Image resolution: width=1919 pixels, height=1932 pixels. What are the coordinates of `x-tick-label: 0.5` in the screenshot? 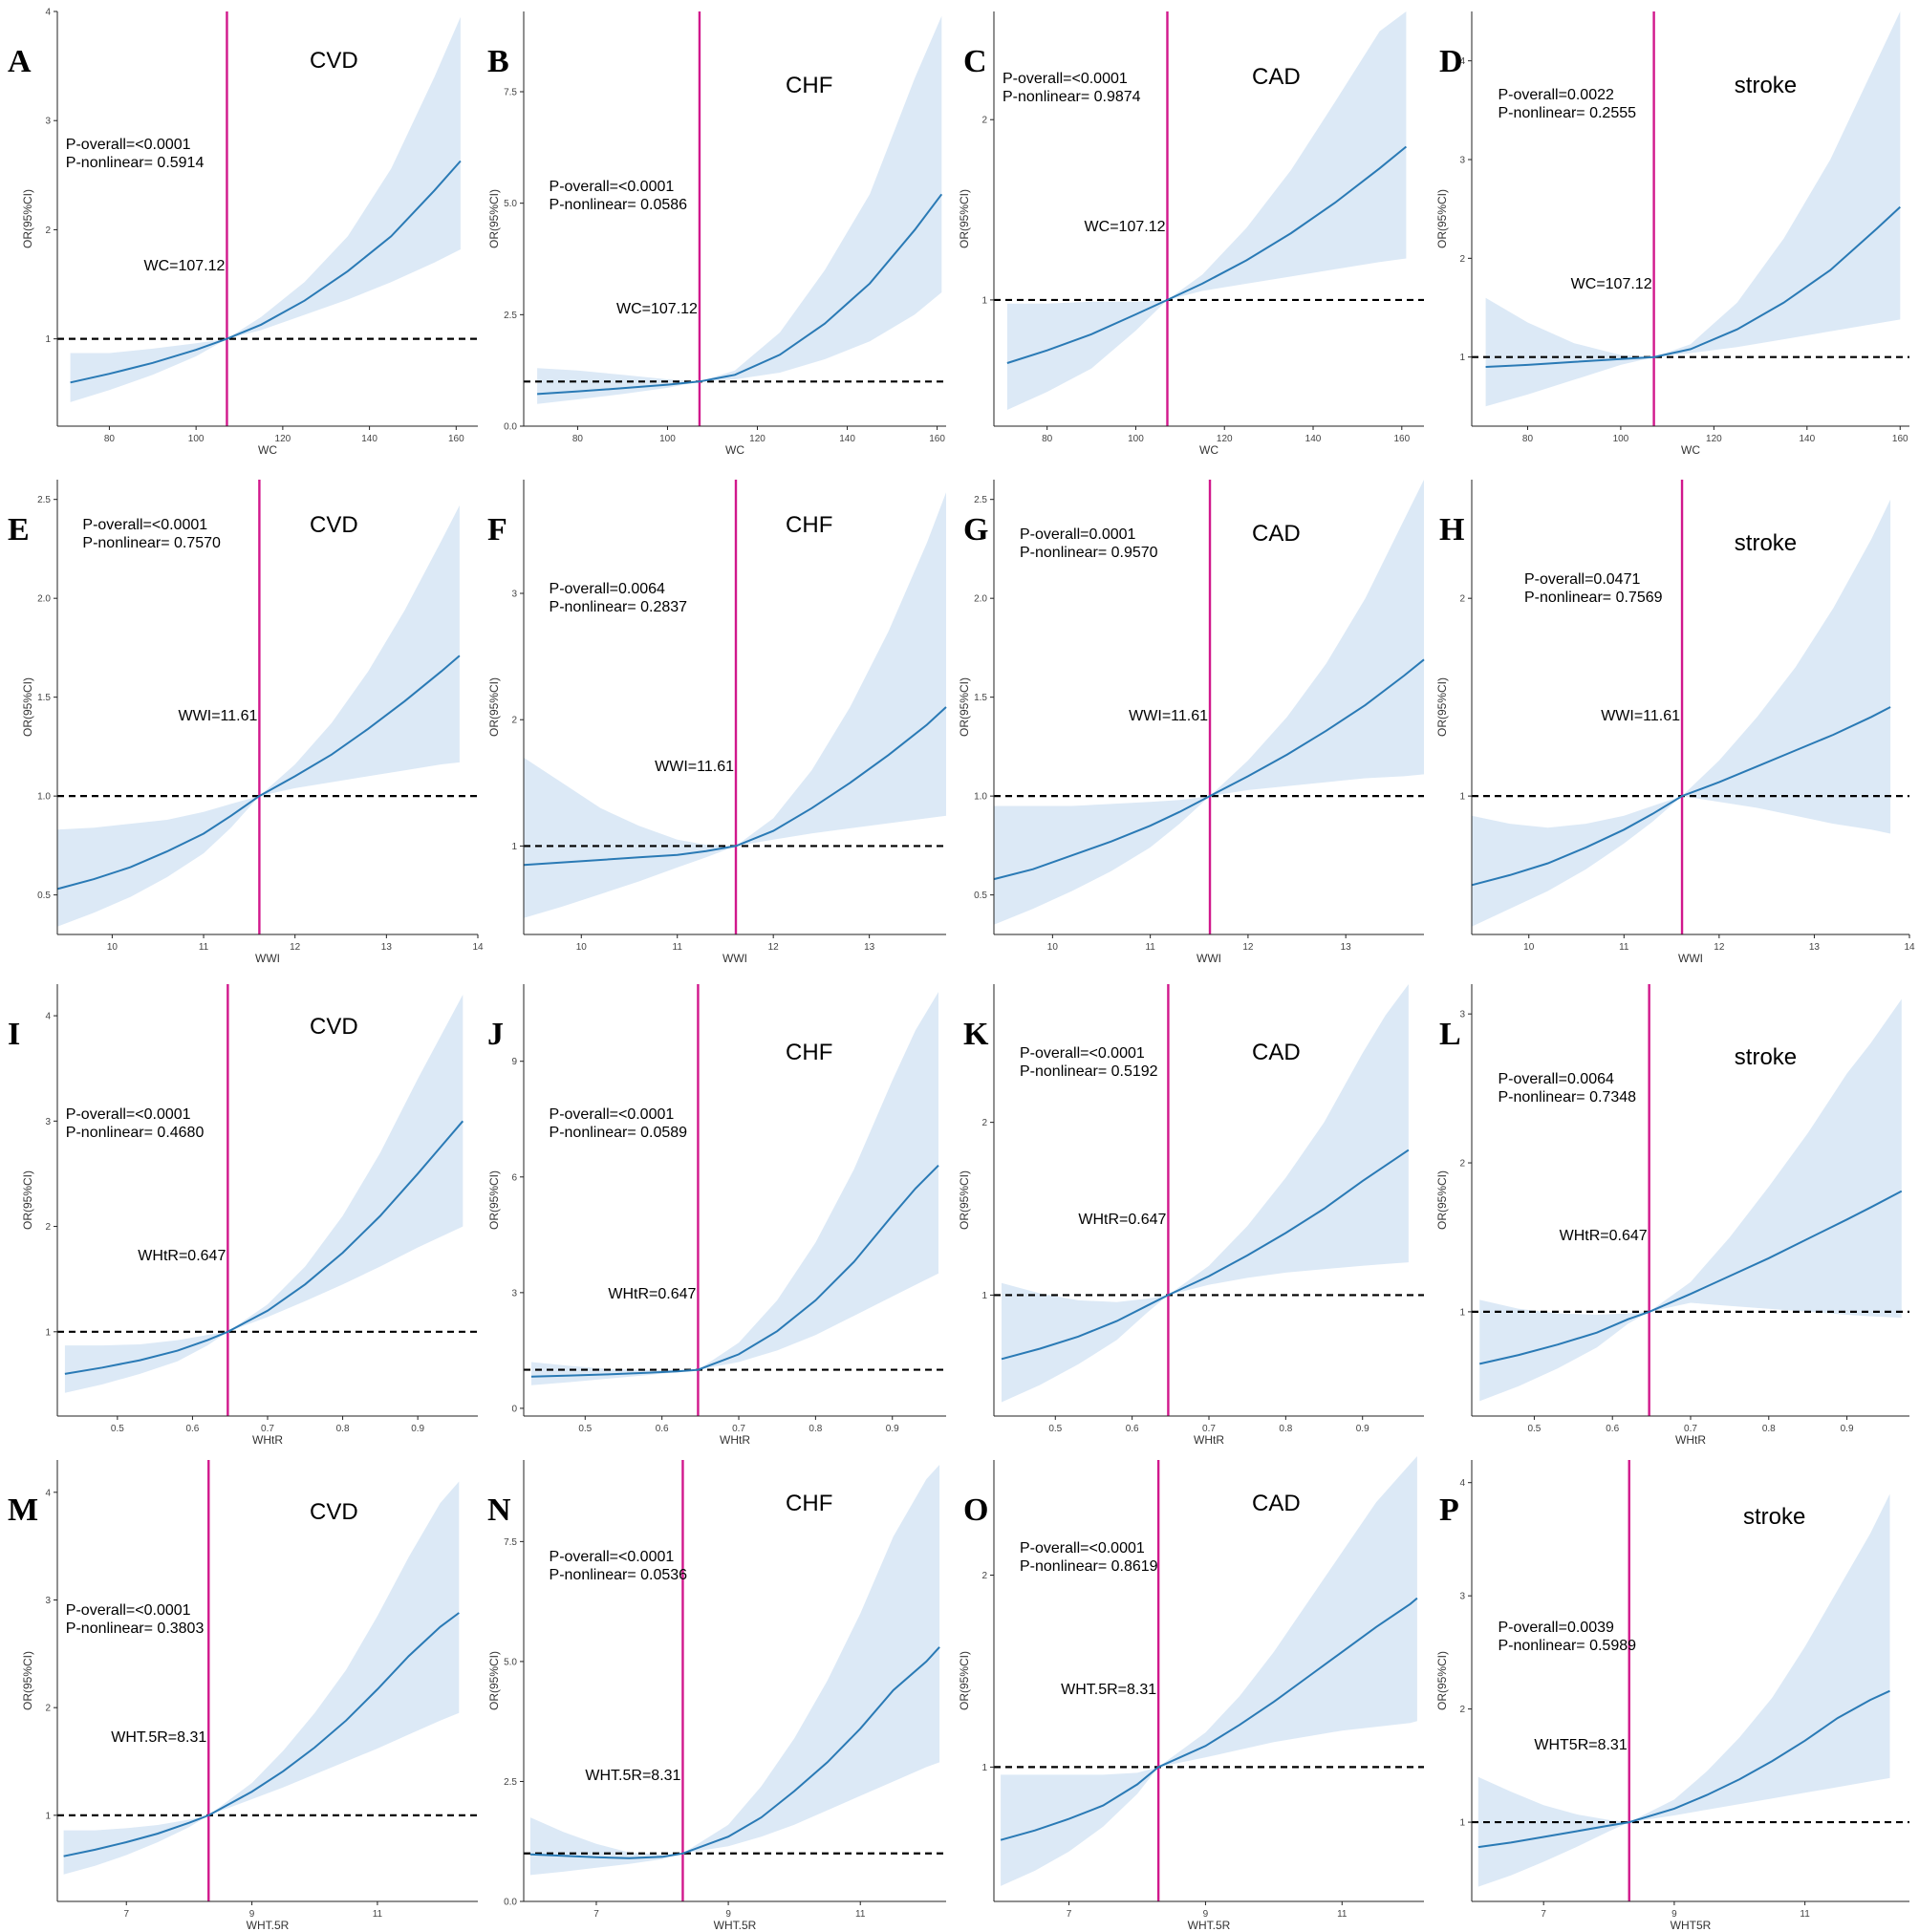 It's located at (1055, 1429).